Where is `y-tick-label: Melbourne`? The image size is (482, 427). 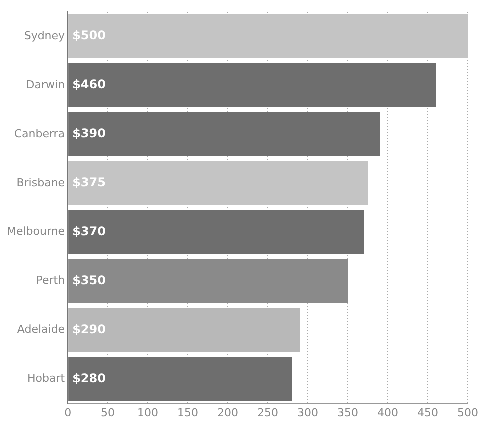
y-tick-label: Melbourne is located at coordinates (36, 231).